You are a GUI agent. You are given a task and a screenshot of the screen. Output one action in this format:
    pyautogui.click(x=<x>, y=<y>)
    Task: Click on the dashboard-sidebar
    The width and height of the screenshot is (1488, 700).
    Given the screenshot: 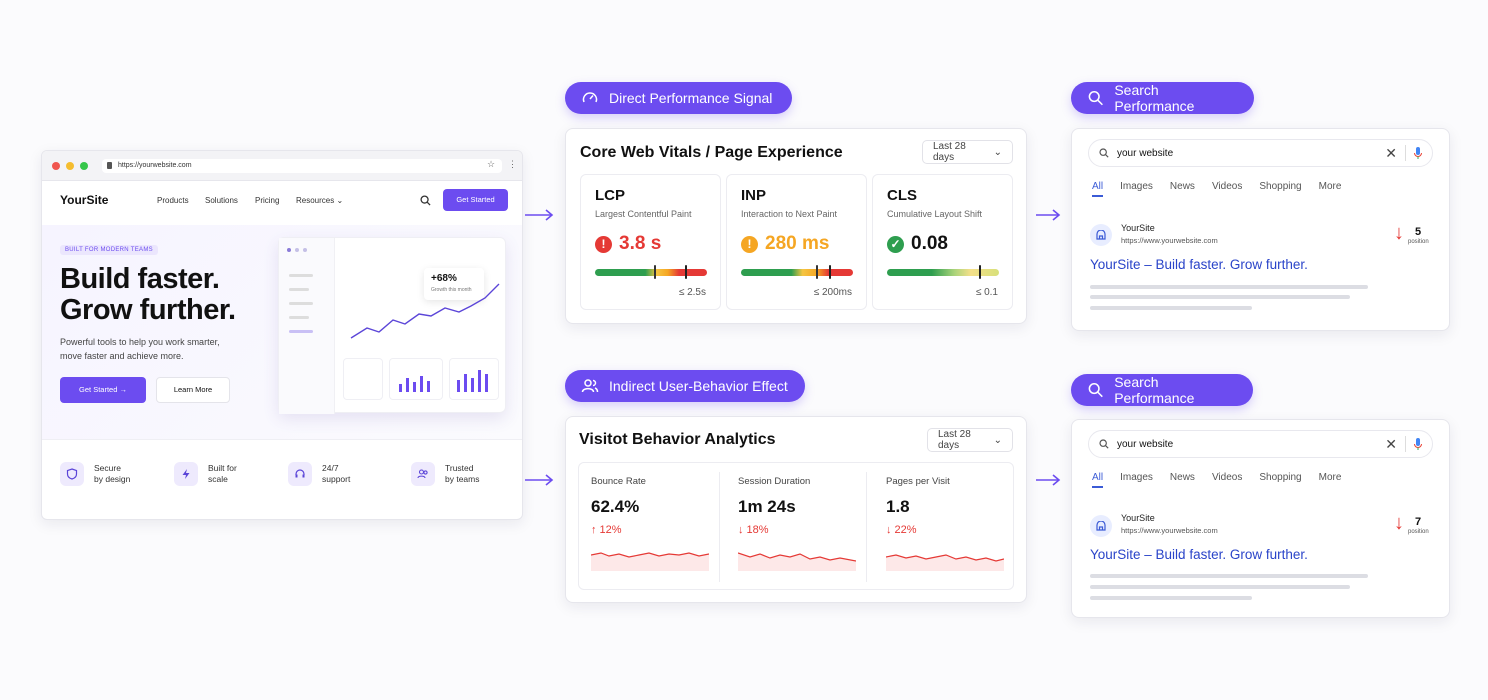 What is the action you would take?
    pyautogui.click(x=307, y=326)
    